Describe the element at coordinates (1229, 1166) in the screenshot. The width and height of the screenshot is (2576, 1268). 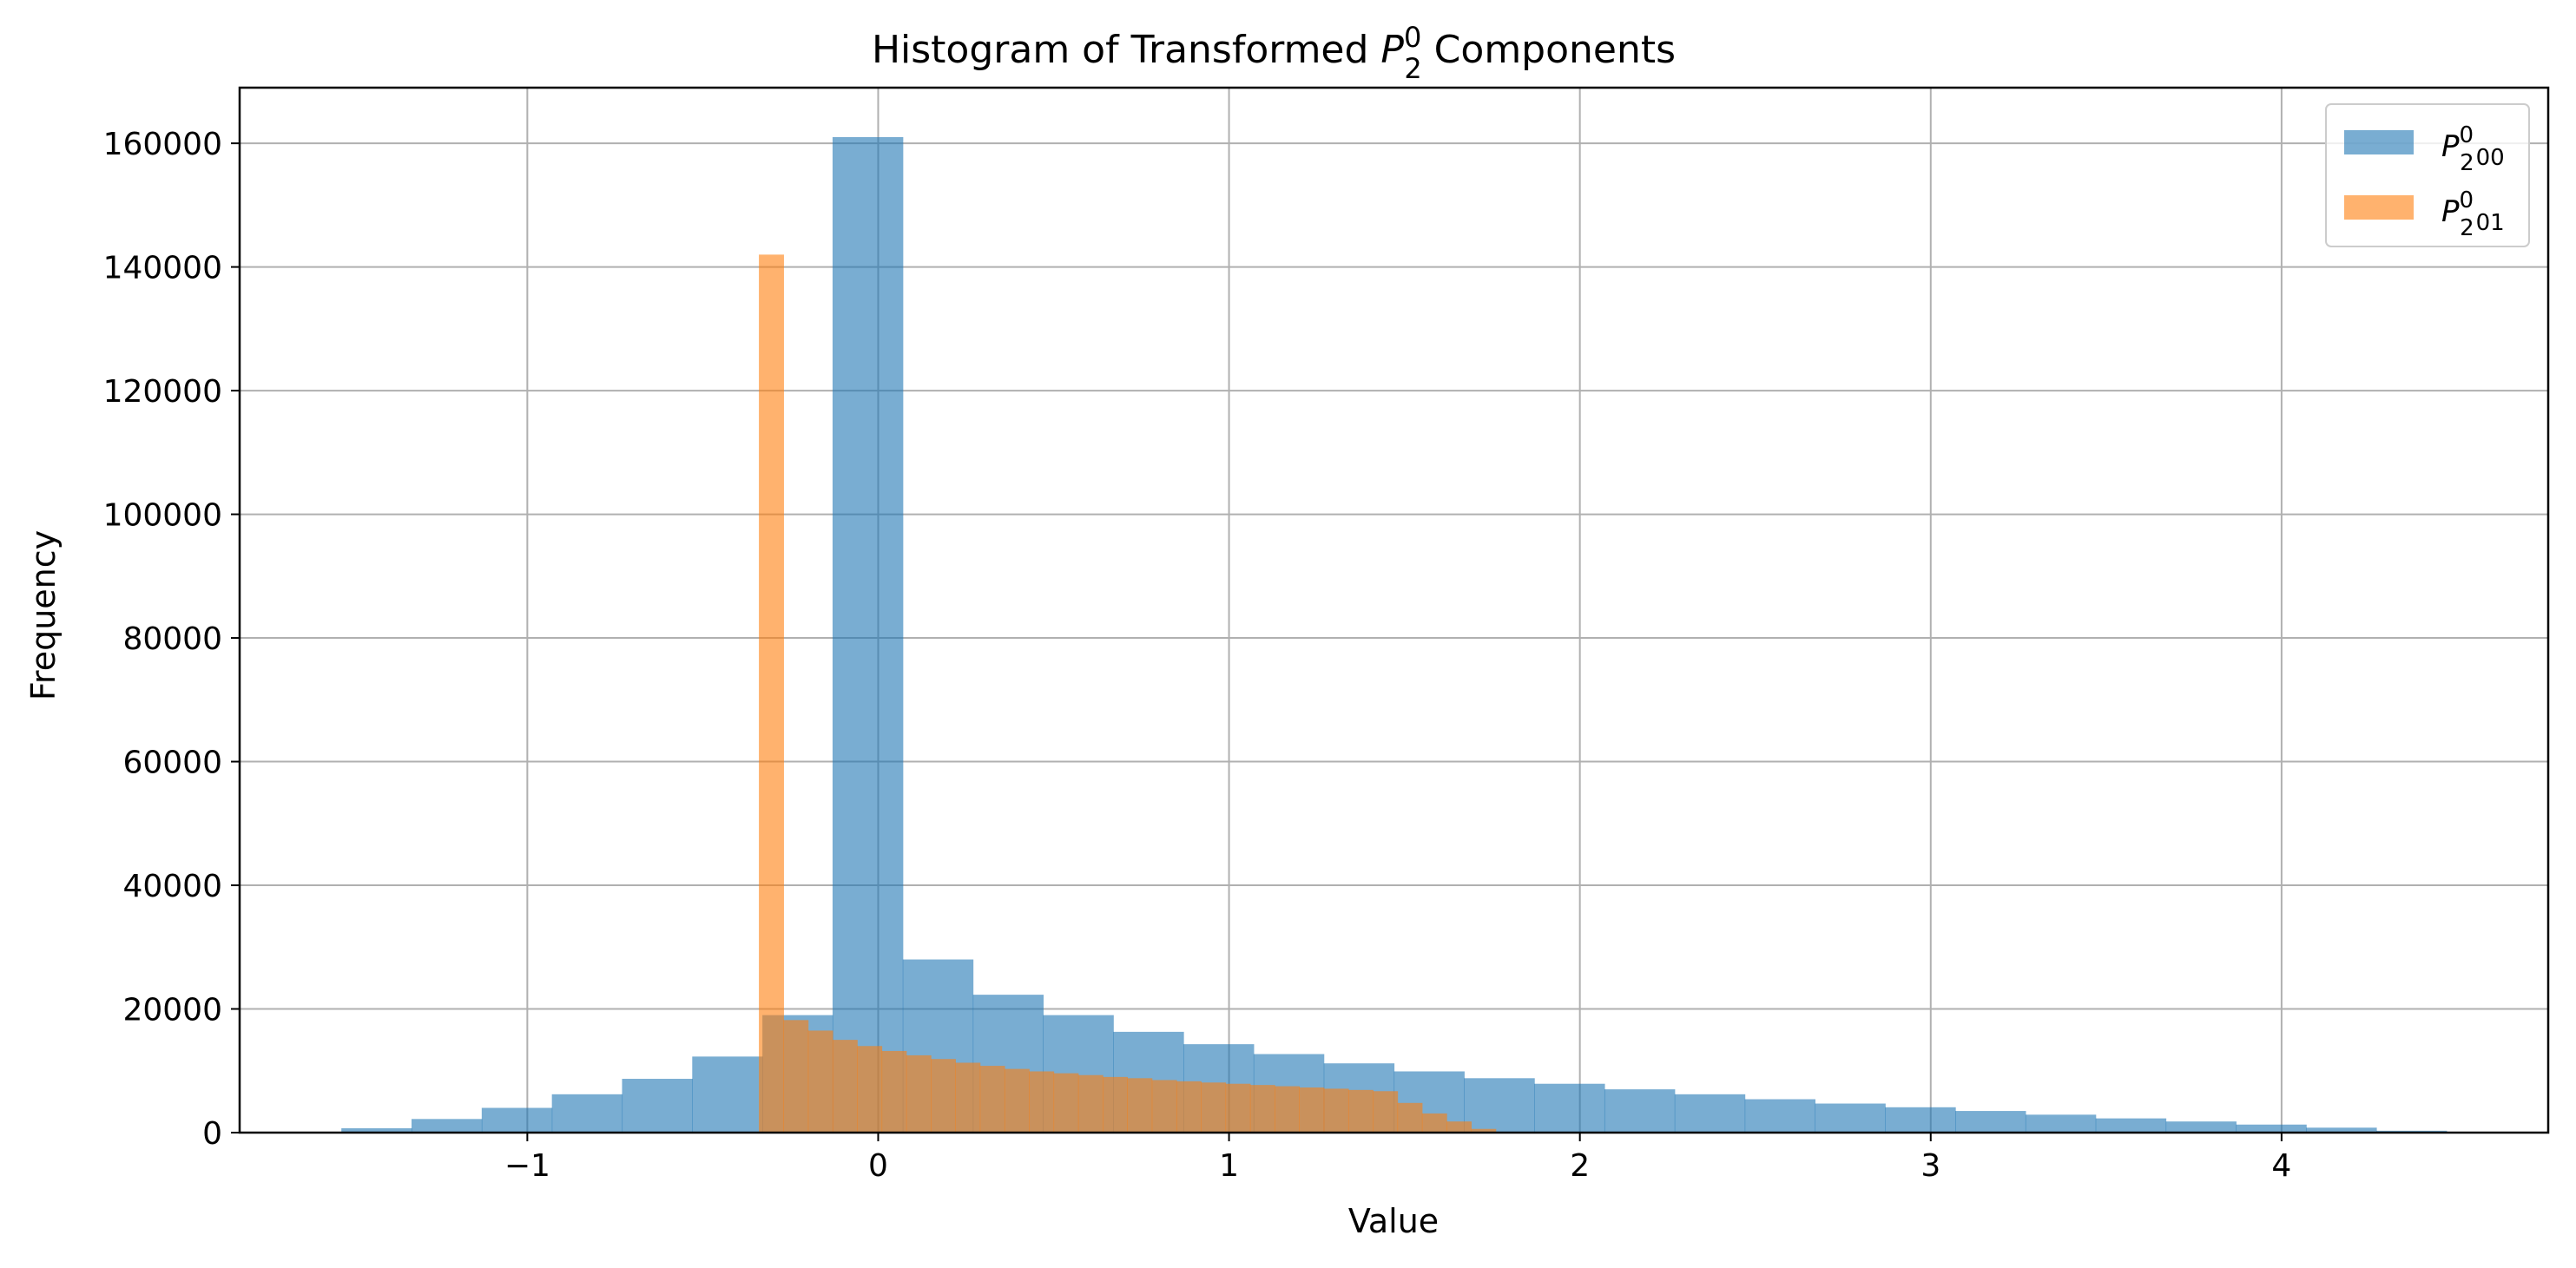
I see `x-tick-label: 1` at that location.